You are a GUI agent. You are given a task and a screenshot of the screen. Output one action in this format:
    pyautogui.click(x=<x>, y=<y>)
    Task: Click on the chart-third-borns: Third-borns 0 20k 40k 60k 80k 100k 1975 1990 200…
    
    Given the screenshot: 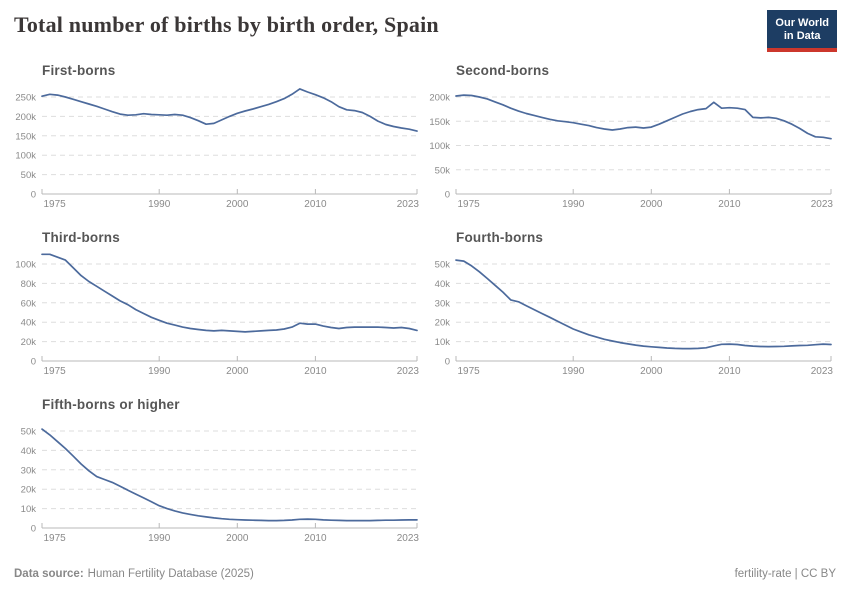 What is the action you would take?
    pyautogui.click(x=217, y=306)
    